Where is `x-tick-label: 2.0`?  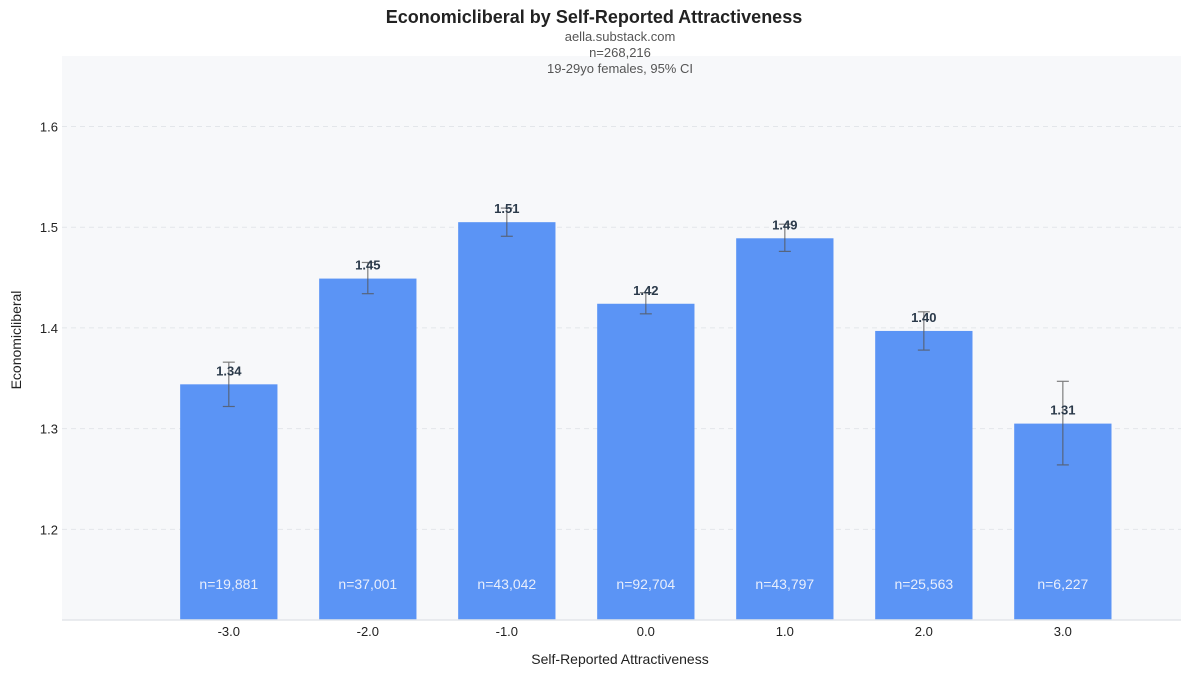 x-tick-label: 2.0 is located at coordinates (924, 631).